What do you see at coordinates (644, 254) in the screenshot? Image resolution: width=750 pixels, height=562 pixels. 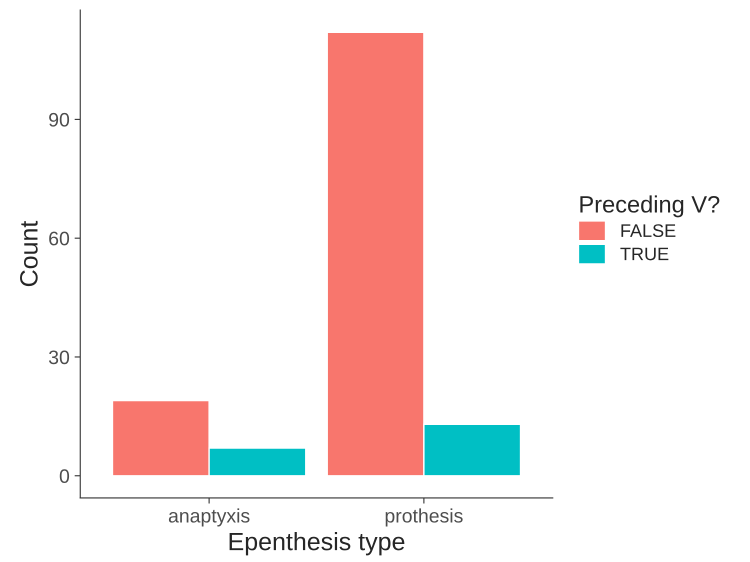 I see `legend-label: TRUE` at bounding box center [644, 254].